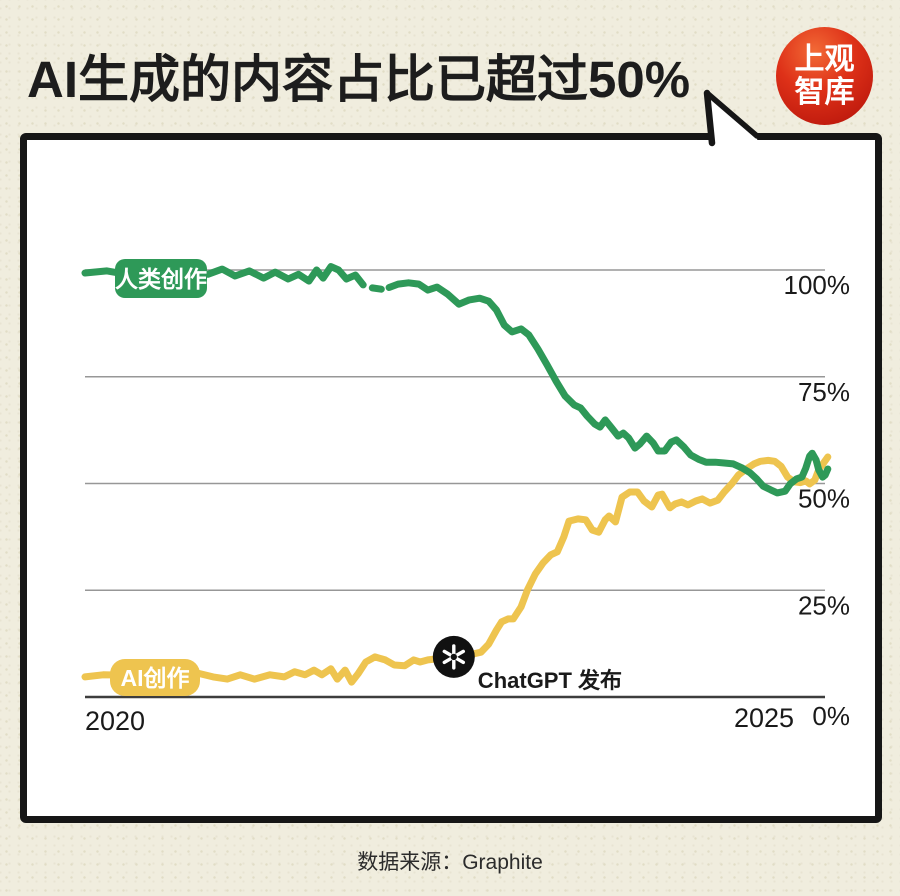 The height and width of the screenshot is (896, 900). What do you see at coordinates (450, 862) in the screenshot?
I see `data-source-caption: 数据来源：Graphite` at bounding box center [450, 862].